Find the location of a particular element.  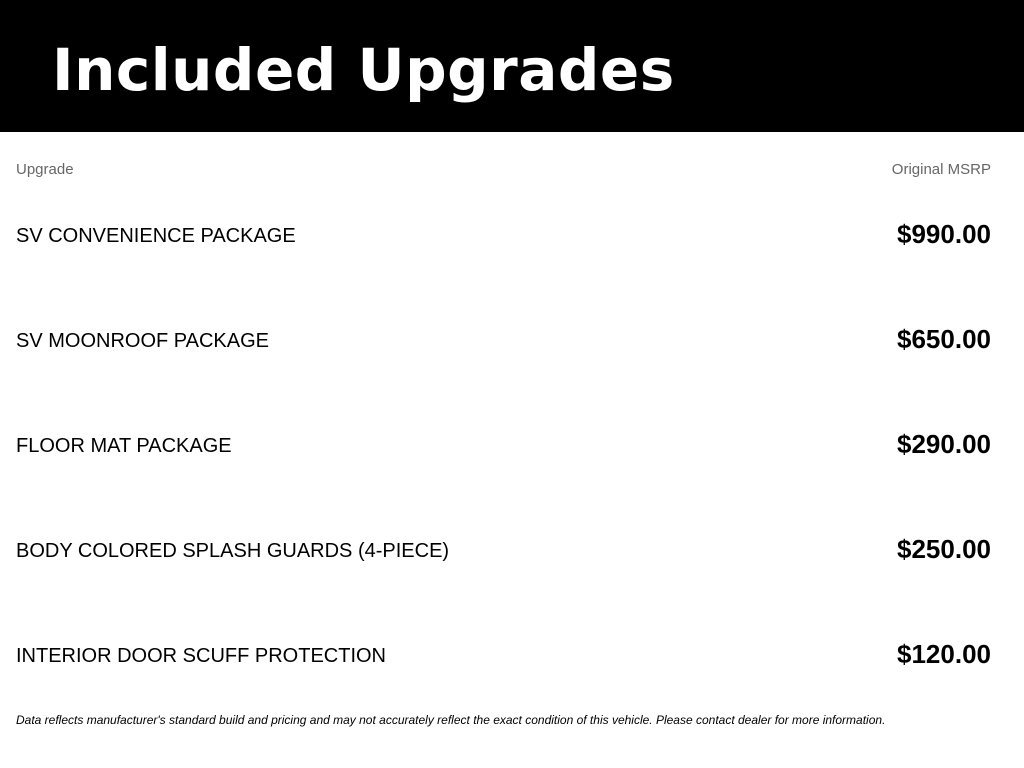

page-title: Included Upgrades is located at coordinates (363, 70).